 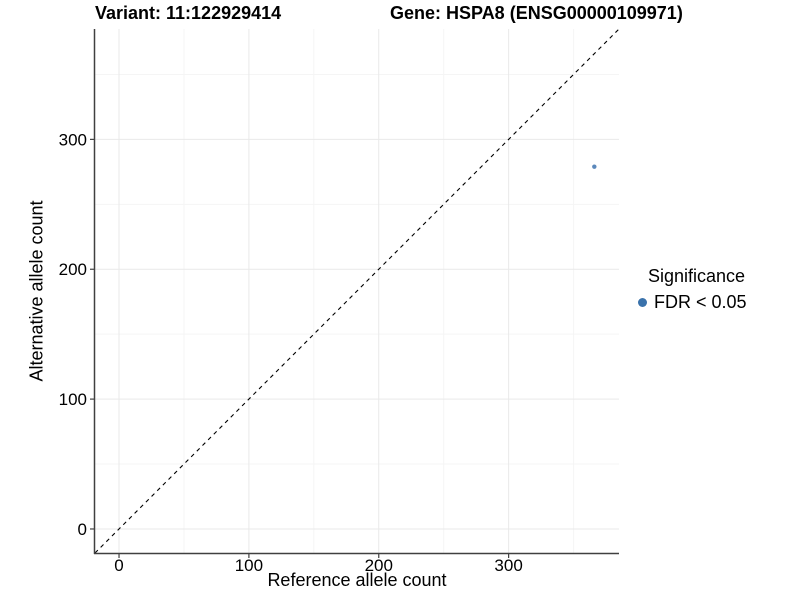 What do you see at coordinates (594, 166) in the screenshot?
I see `data-point` at bounding box center [594, 166].